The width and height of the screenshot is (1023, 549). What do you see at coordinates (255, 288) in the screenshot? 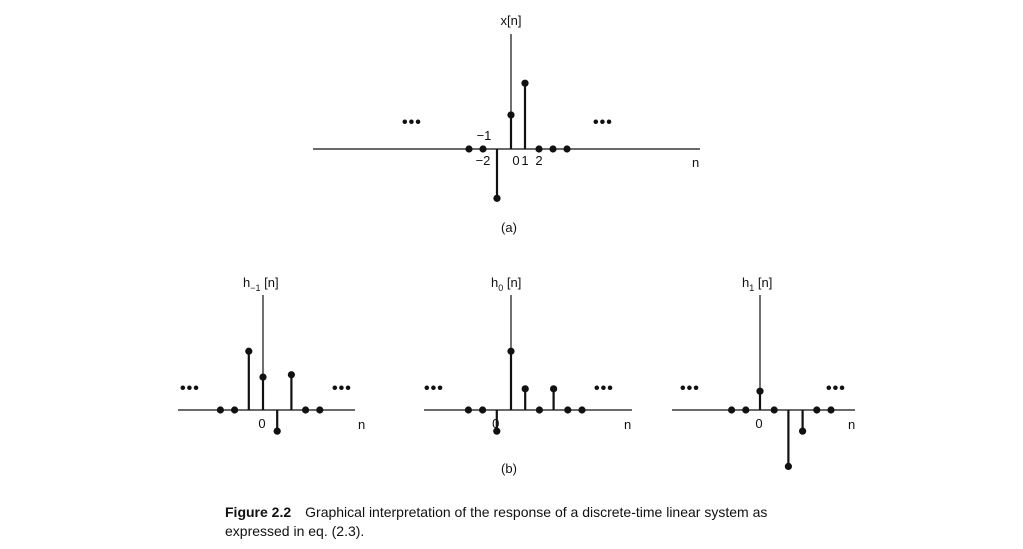
I see `hm1-y-label-sub: −1` at bounding box center [255, 288].